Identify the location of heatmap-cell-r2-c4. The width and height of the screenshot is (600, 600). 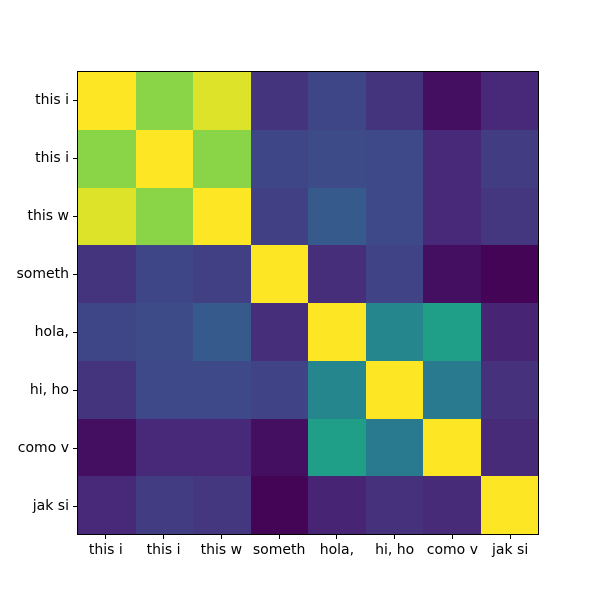
(337, 216).